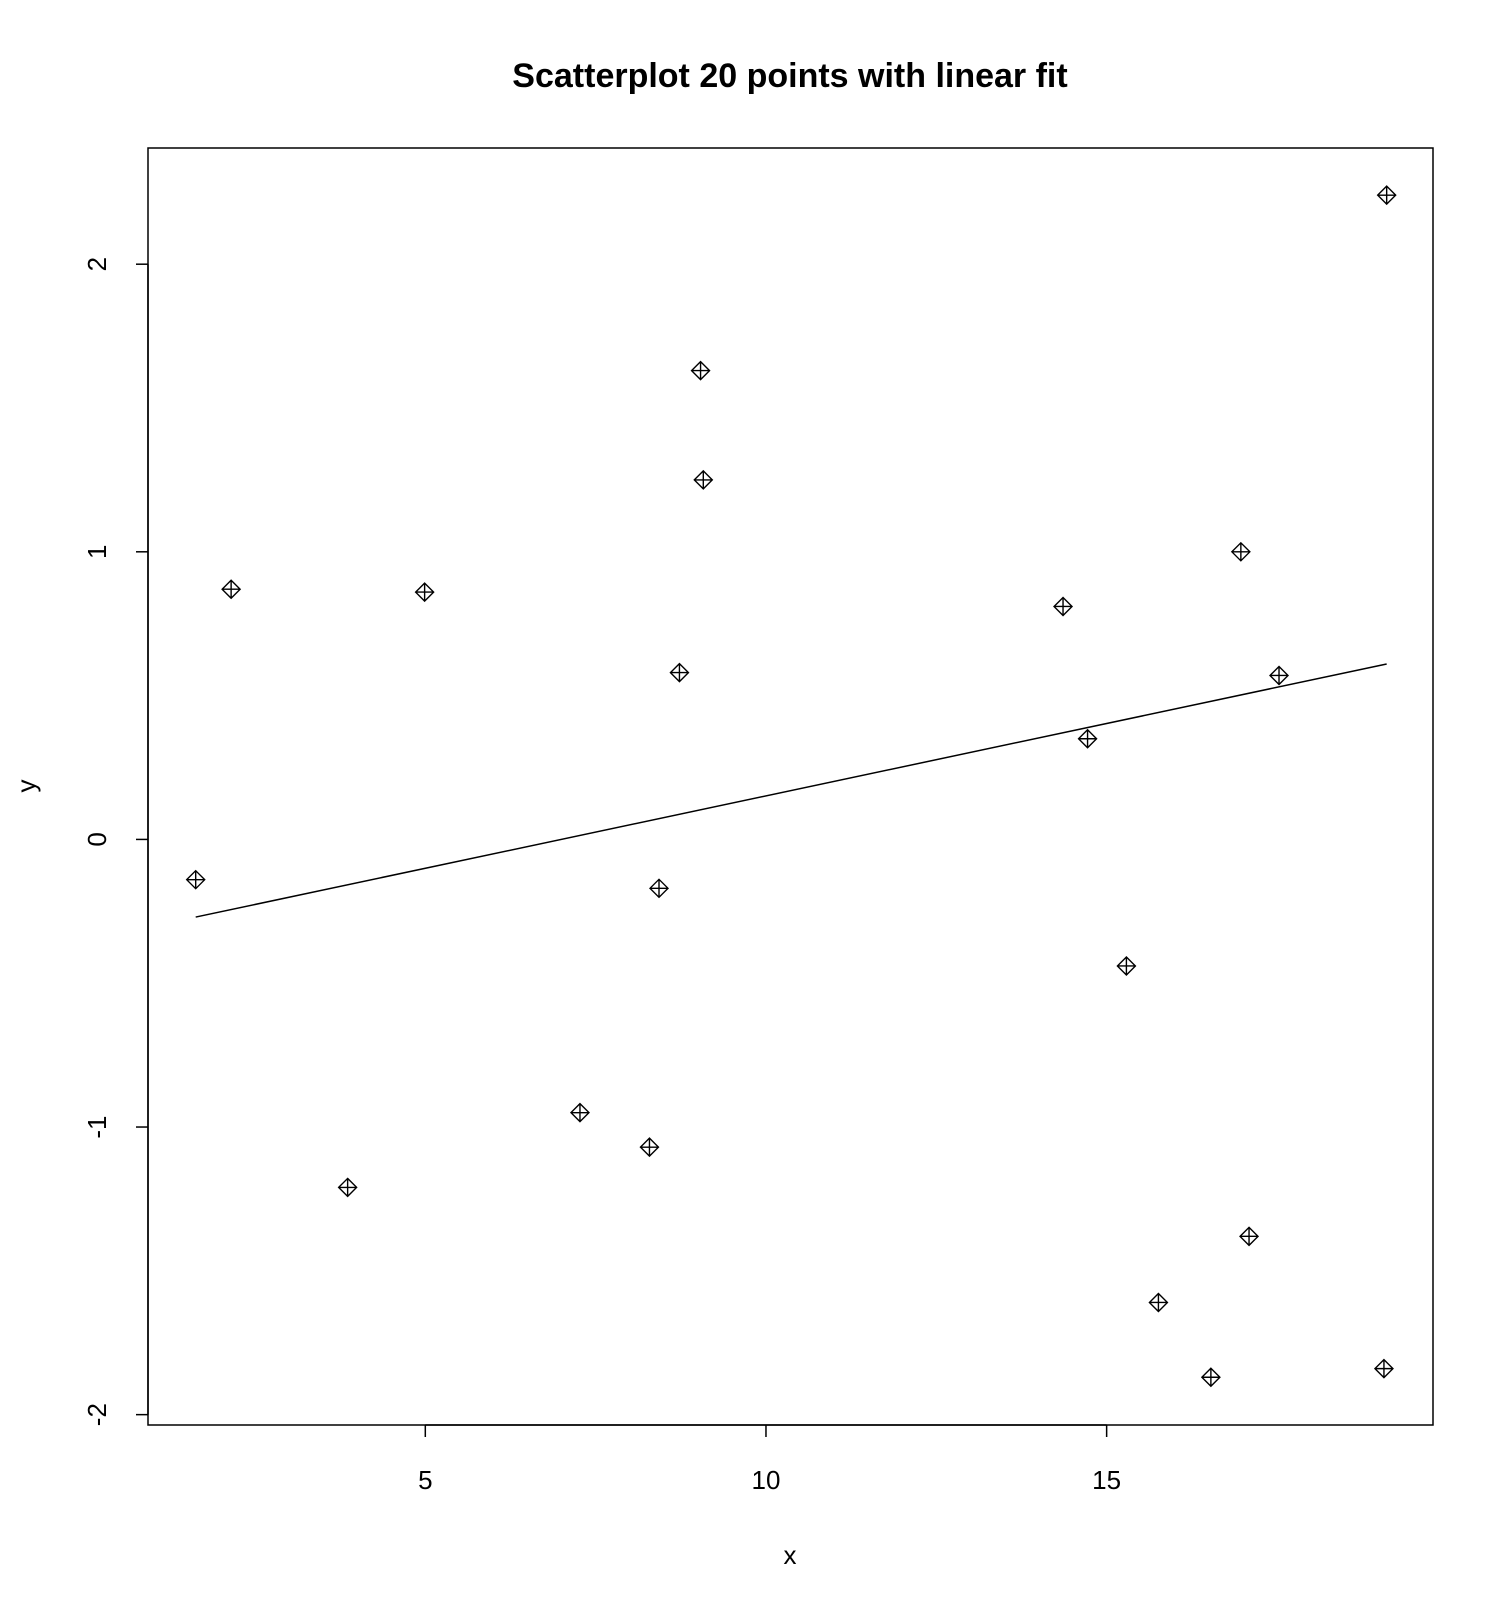  Describe the element at coordinates (97, 264) in the screenshot. I see `y-tick-label: 2` at that location.